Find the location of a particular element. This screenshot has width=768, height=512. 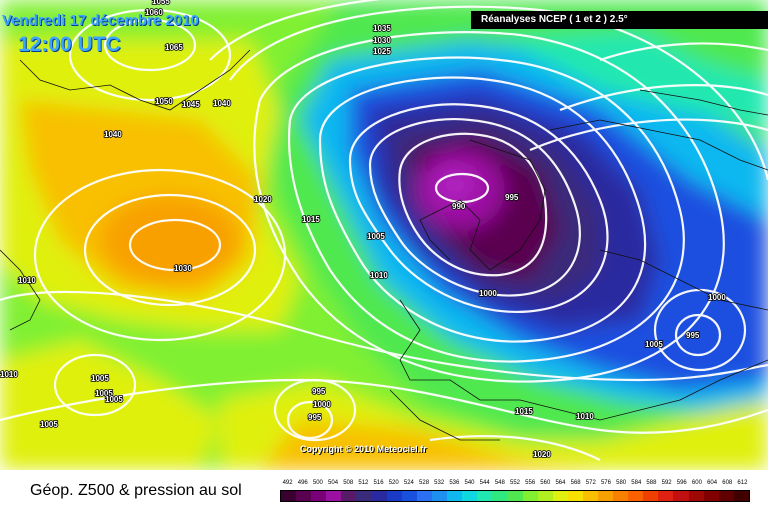

scale-label: 544 is located at coordinates (484, 483).